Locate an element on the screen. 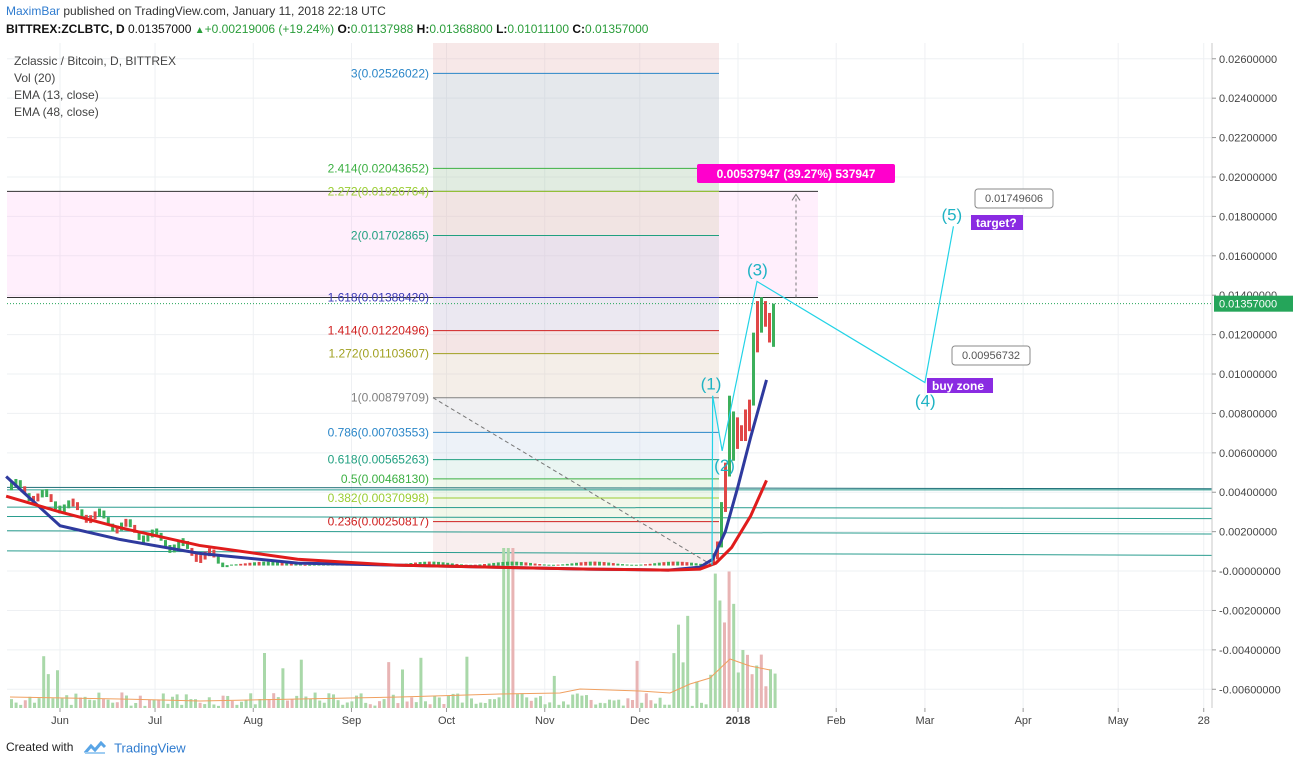 The width and height of the screenshot is (1293, 766). callout-value-0: 0.01749606 is located at coordinates (1014, 199).